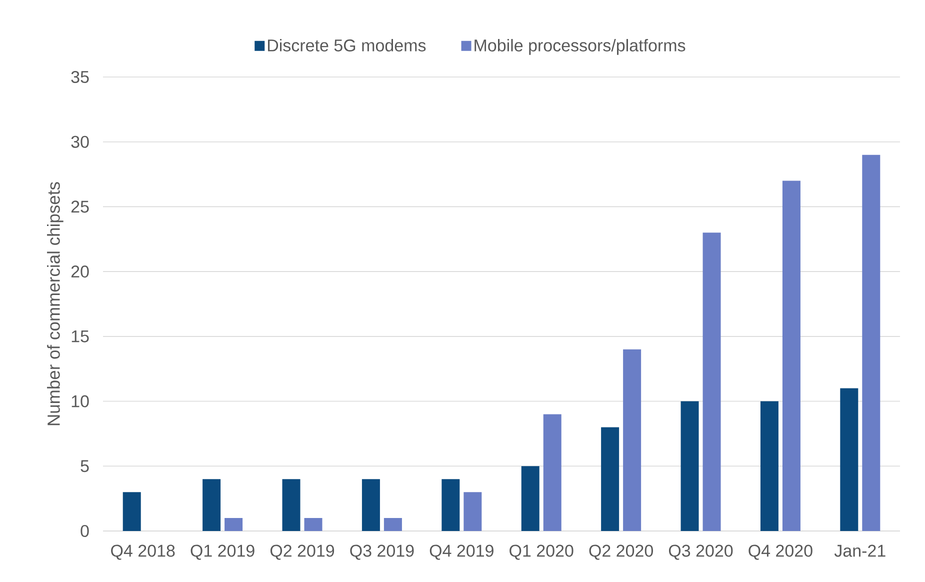 The height and width of the screenshot is (582, 925). I want to click on y-axis-title: Number of commercial chipsets, so click(55, 304).